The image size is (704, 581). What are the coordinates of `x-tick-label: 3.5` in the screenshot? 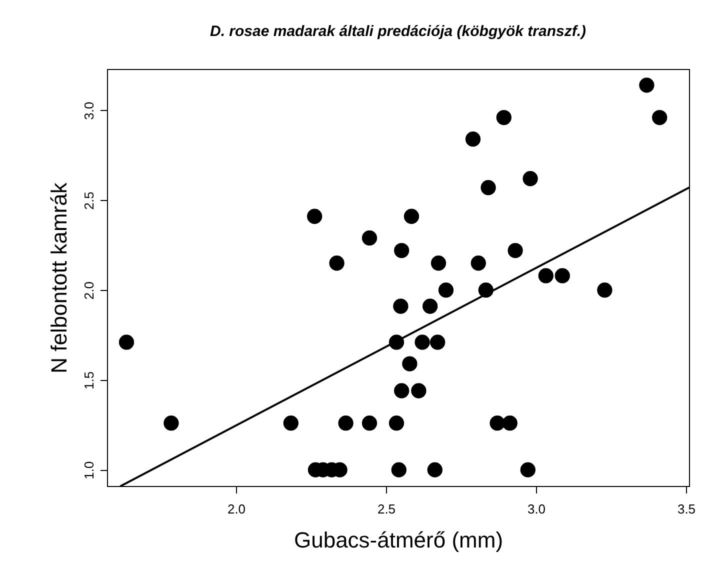 It's located at (686, 509).